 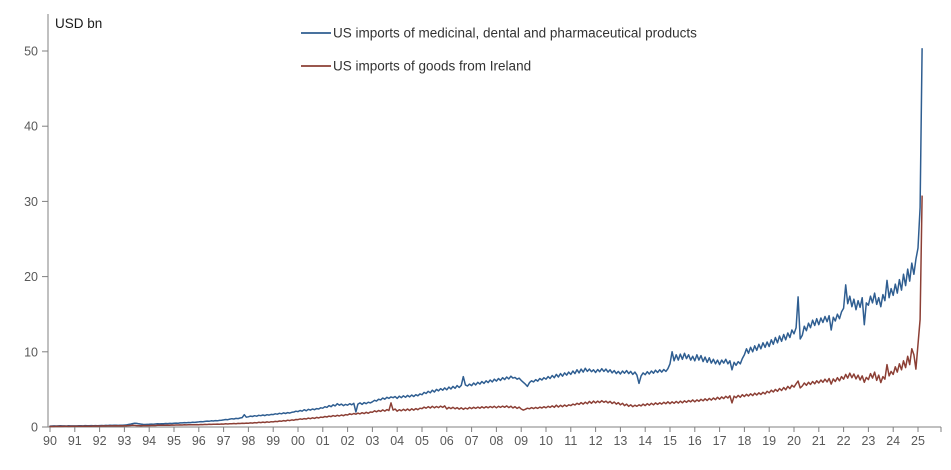 I want to click on x-tick-label: 25, so click(x=918, y=441).